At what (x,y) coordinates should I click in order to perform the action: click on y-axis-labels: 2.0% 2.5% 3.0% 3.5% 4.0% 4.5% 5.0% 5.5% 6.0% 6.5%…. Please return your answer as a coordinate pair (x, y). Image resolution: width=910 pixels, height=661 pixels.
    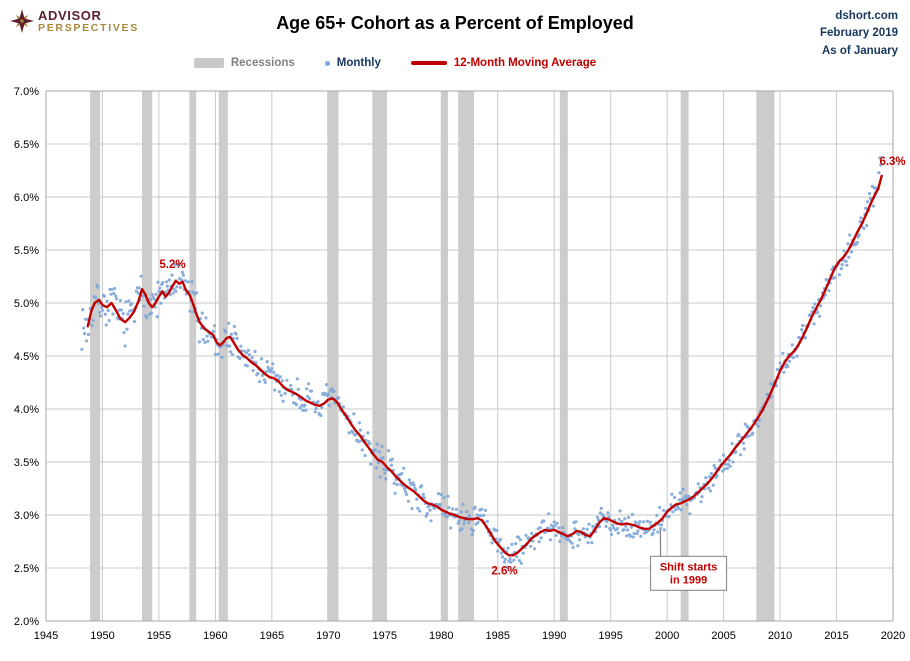
    Looking at the image, I should click on (26, 357).